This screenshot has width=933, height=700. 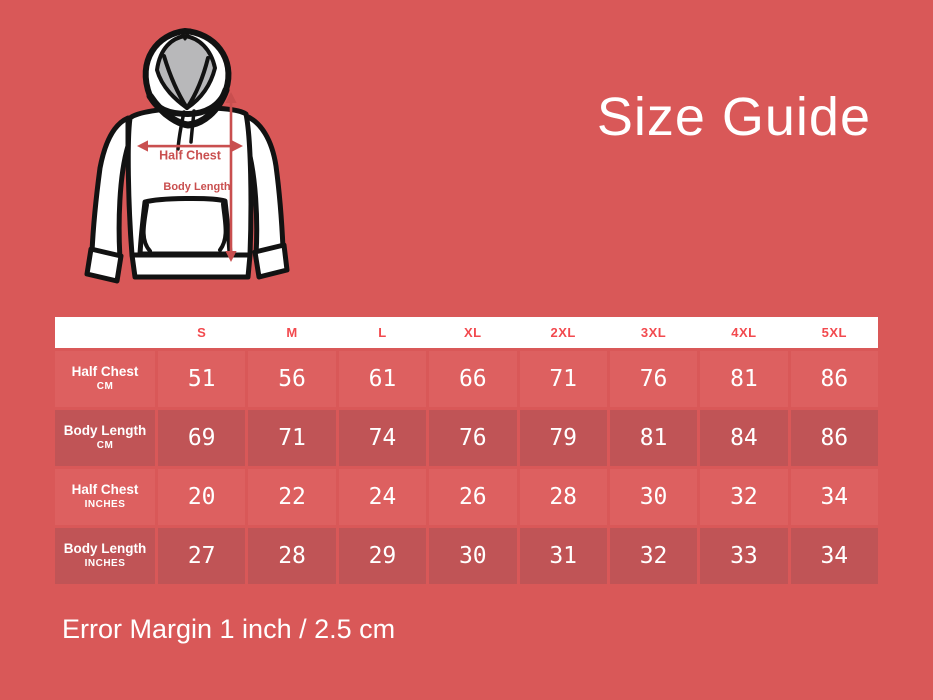 What do you see at coordinates (382, 379) in the screenshot?
I see `table-cell: 61` at bounding box center [382, 379].